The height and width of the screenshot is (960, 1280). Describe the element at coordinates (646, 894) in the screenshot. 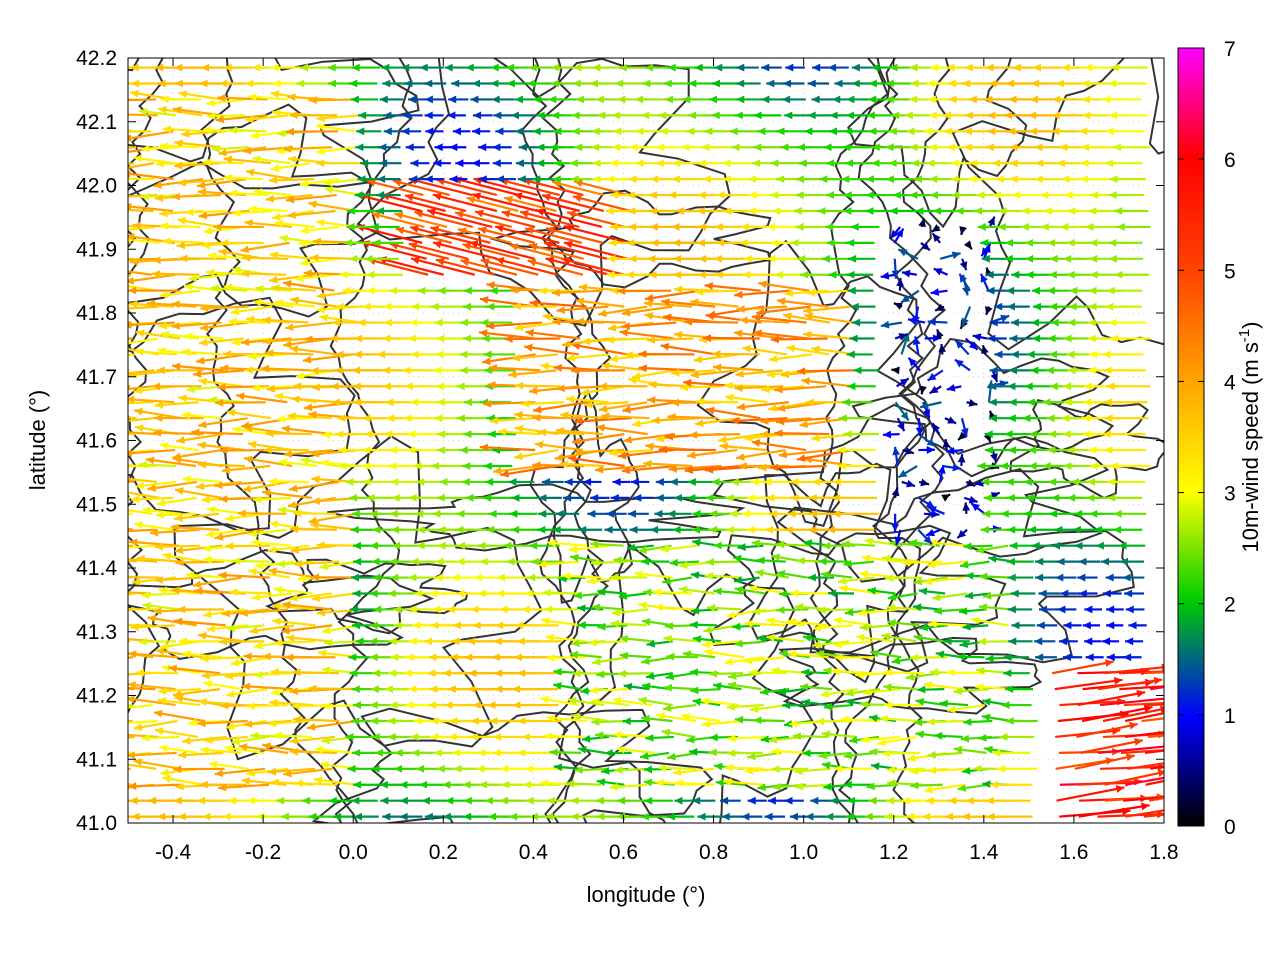

I see `x-axis-label: longitude (°)` at that location.